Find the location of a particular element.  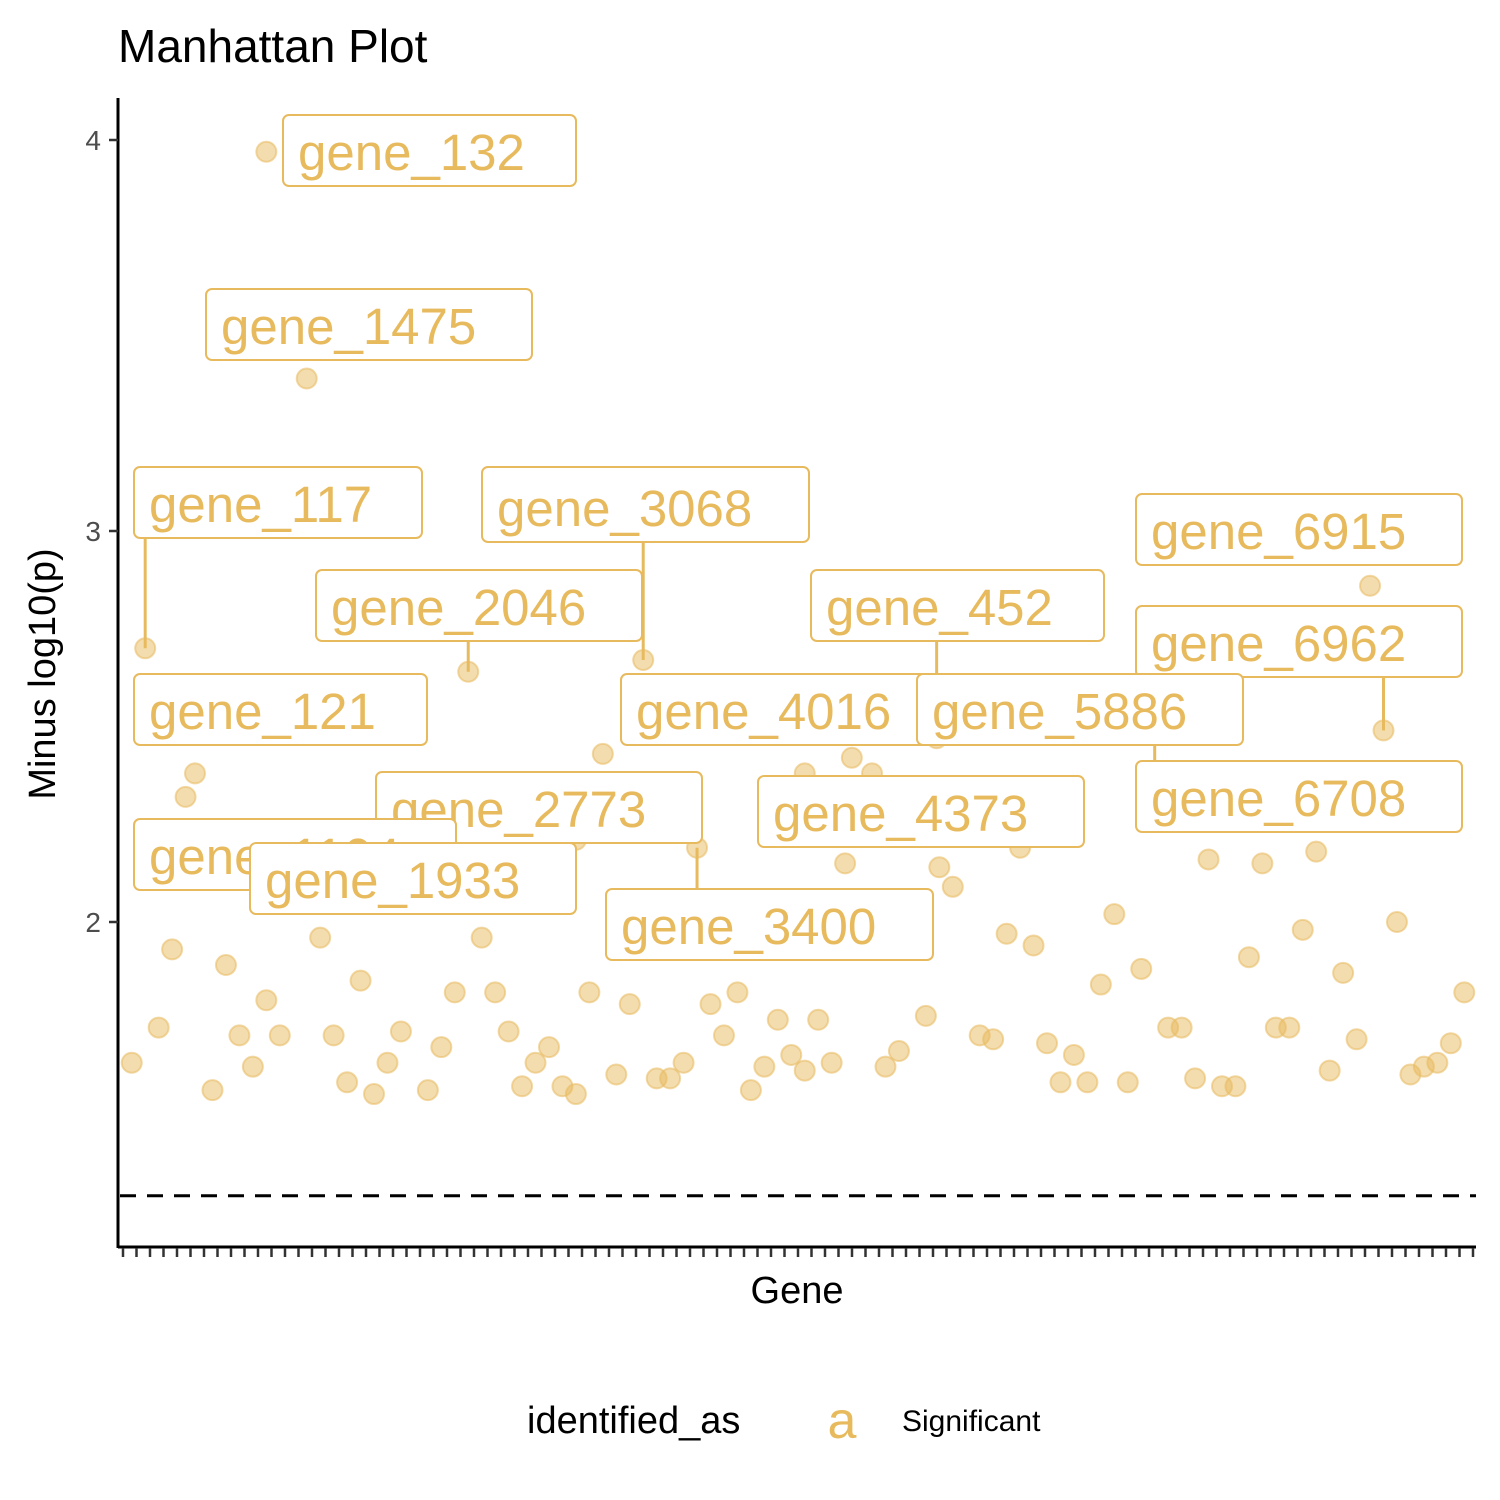

gene-label-text: gene_3400 is located at coordinates (748, 926).